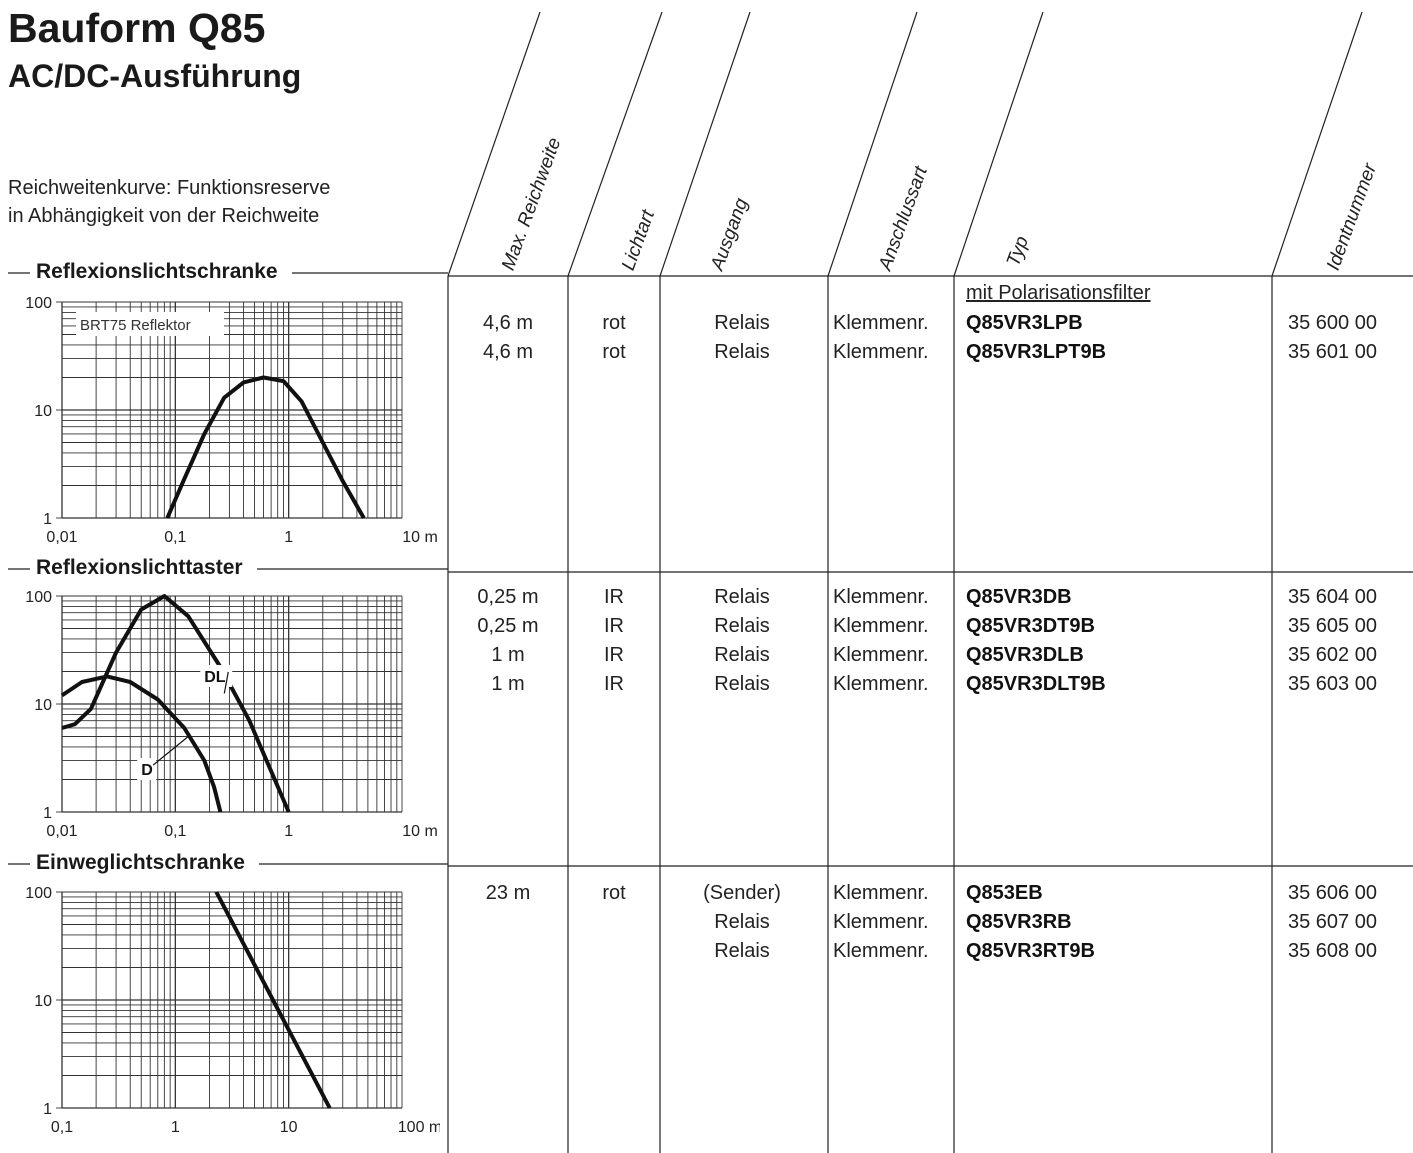 This screenshot has height=1153, width=1413. I want to click on series-line-dl, so click(176, 703).